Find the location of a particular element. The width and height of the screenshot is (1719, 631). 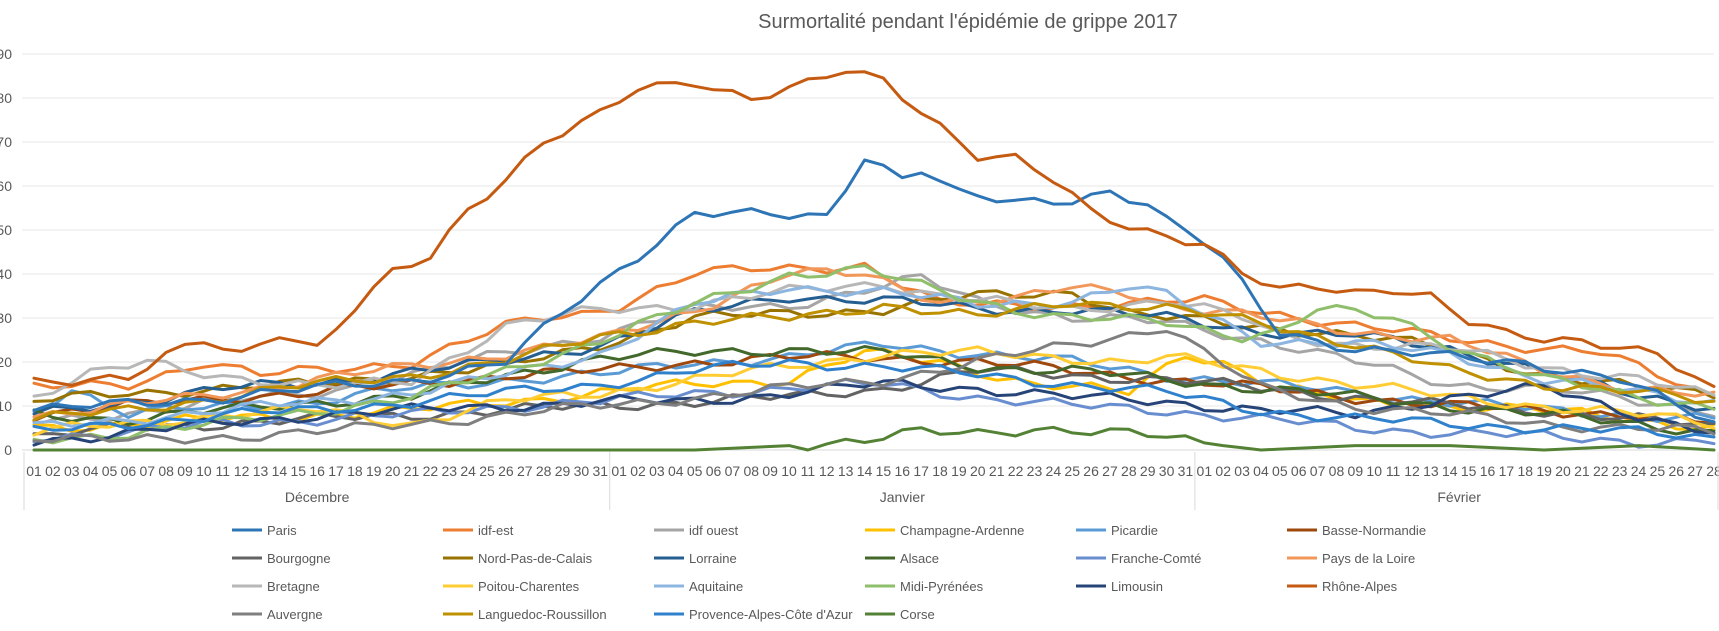

legend-label: Bourgogne is located at coordinates (299, 558).